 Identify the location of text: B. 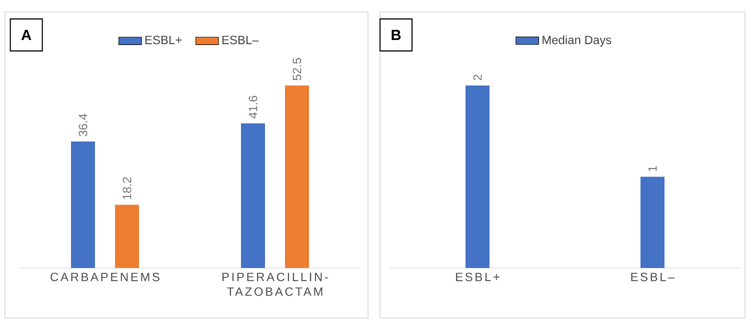
(396, 35).